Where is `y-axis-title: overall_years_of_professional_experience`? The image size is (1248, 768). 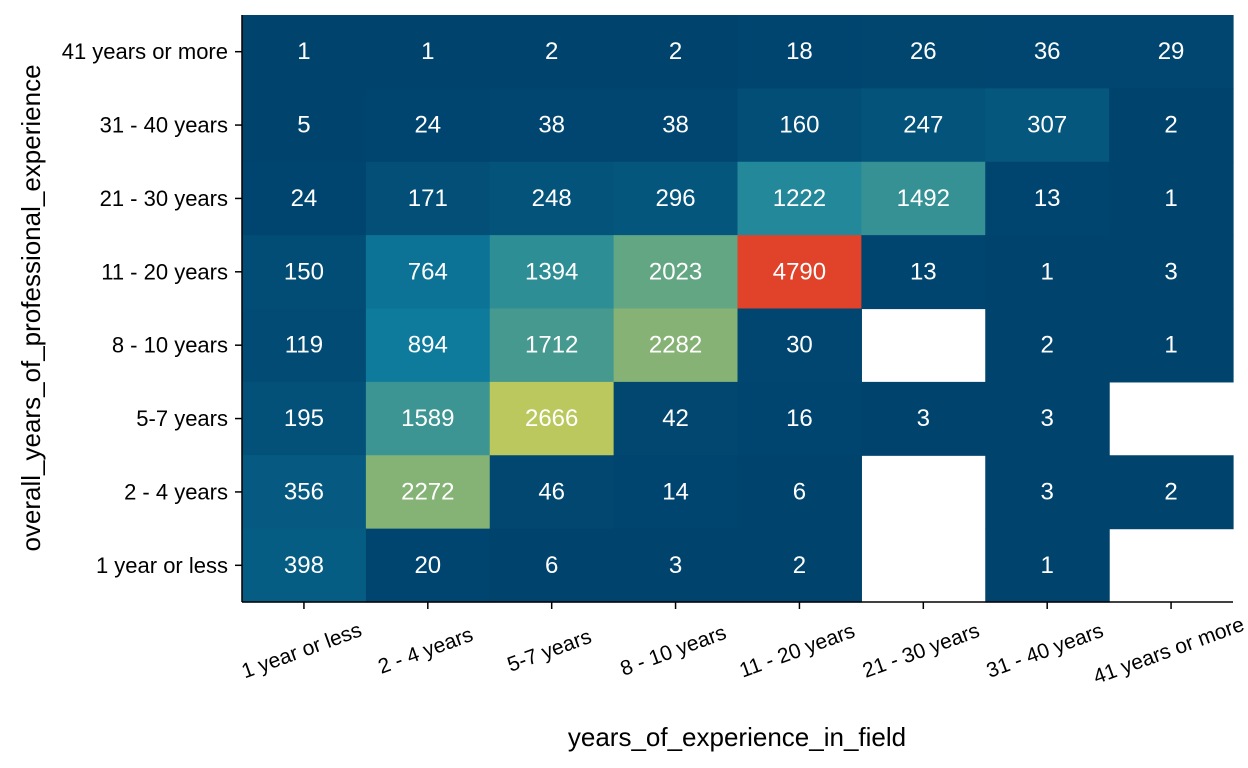
y-axis-title: overall_years_of_professional_experience is located at coordinates (31, 307).